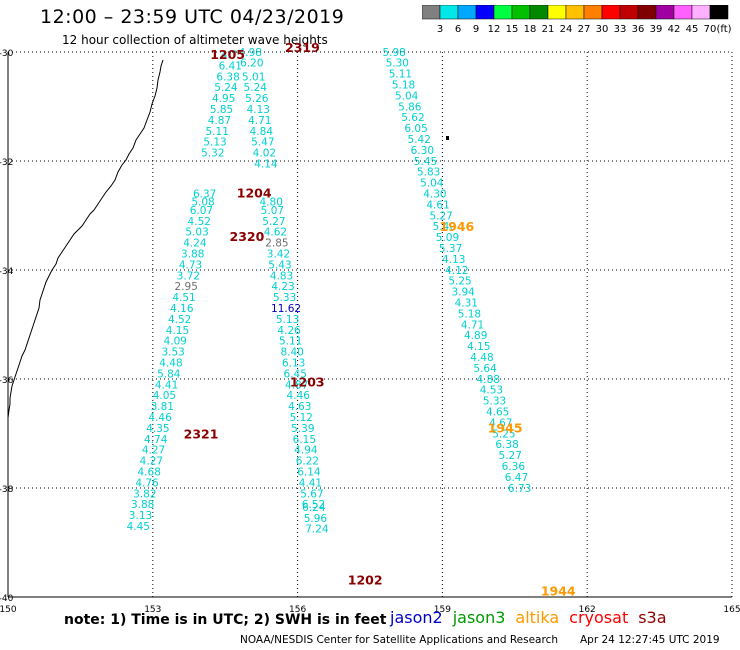  Describe the element at coordinates (201, 211) in the screenshot. I see `wave-height-value: 6.07` at that location.